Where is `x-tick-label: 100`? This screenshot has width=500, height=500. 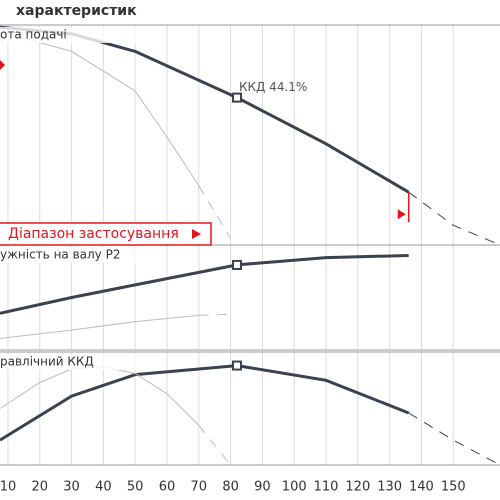 x-tick-label: 100 is located at coordinates (294, 487).